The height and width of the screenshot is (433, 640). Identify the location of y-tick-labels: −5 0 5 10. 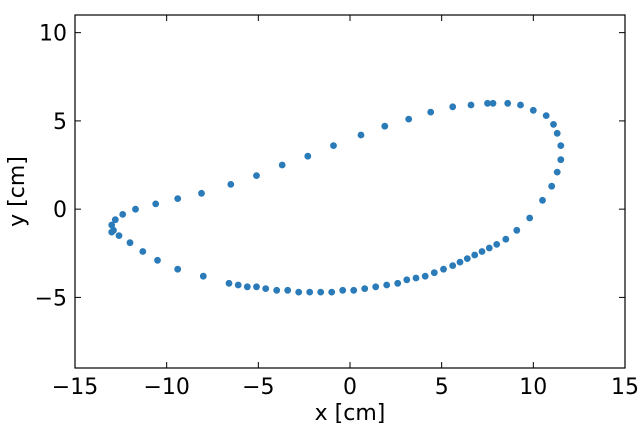
(51, 167).